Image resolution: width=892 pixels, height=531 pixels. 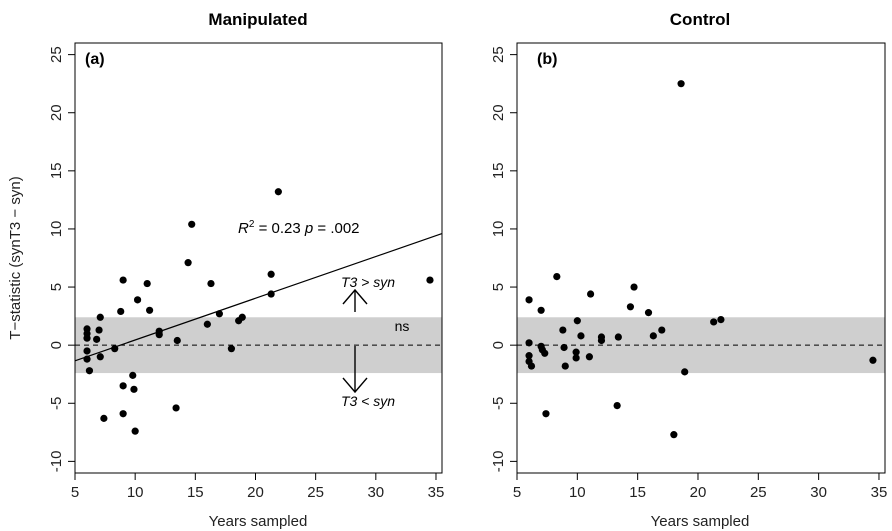 I want to click on panel-label-b: (b), so click(x=547, y=59).